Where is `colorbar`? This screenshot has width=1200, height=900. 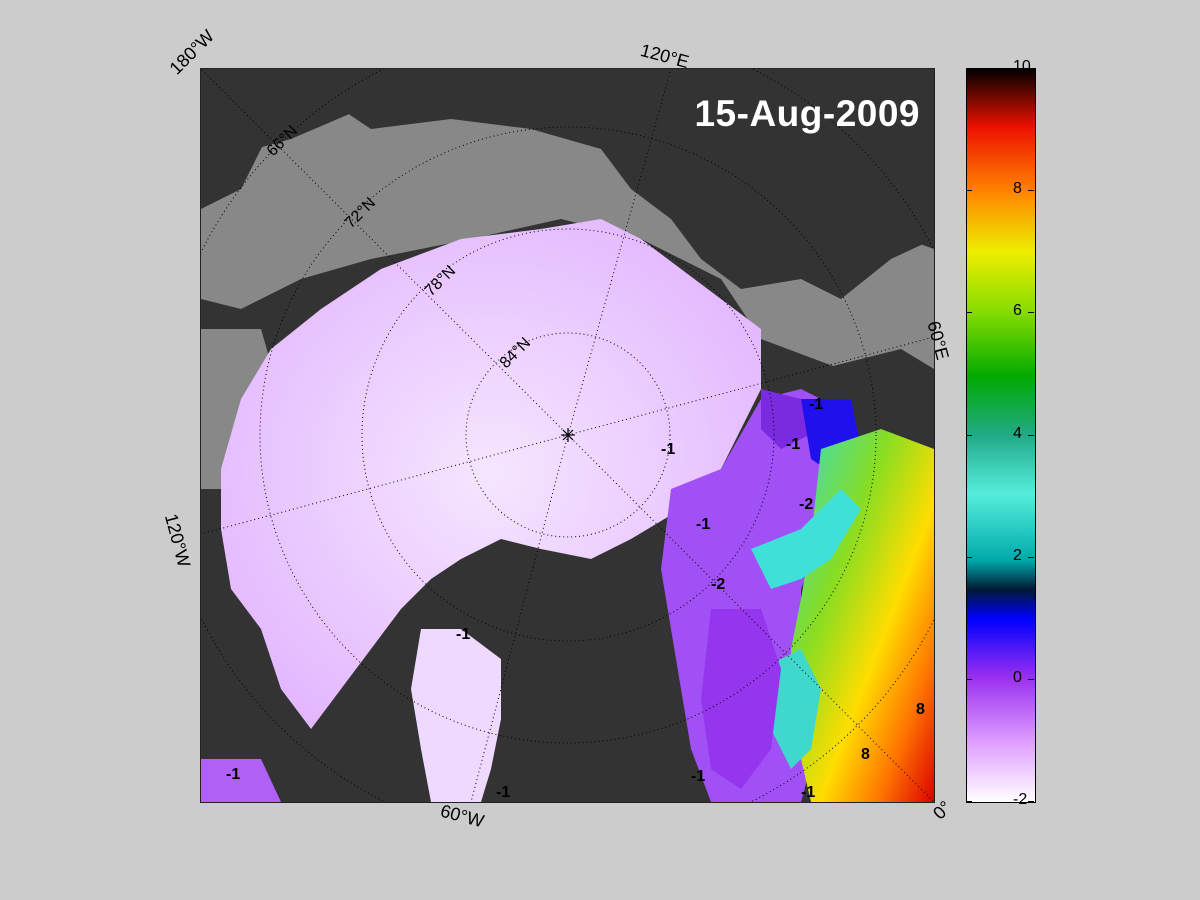 colorbar is located at coordinates (1001, 435).